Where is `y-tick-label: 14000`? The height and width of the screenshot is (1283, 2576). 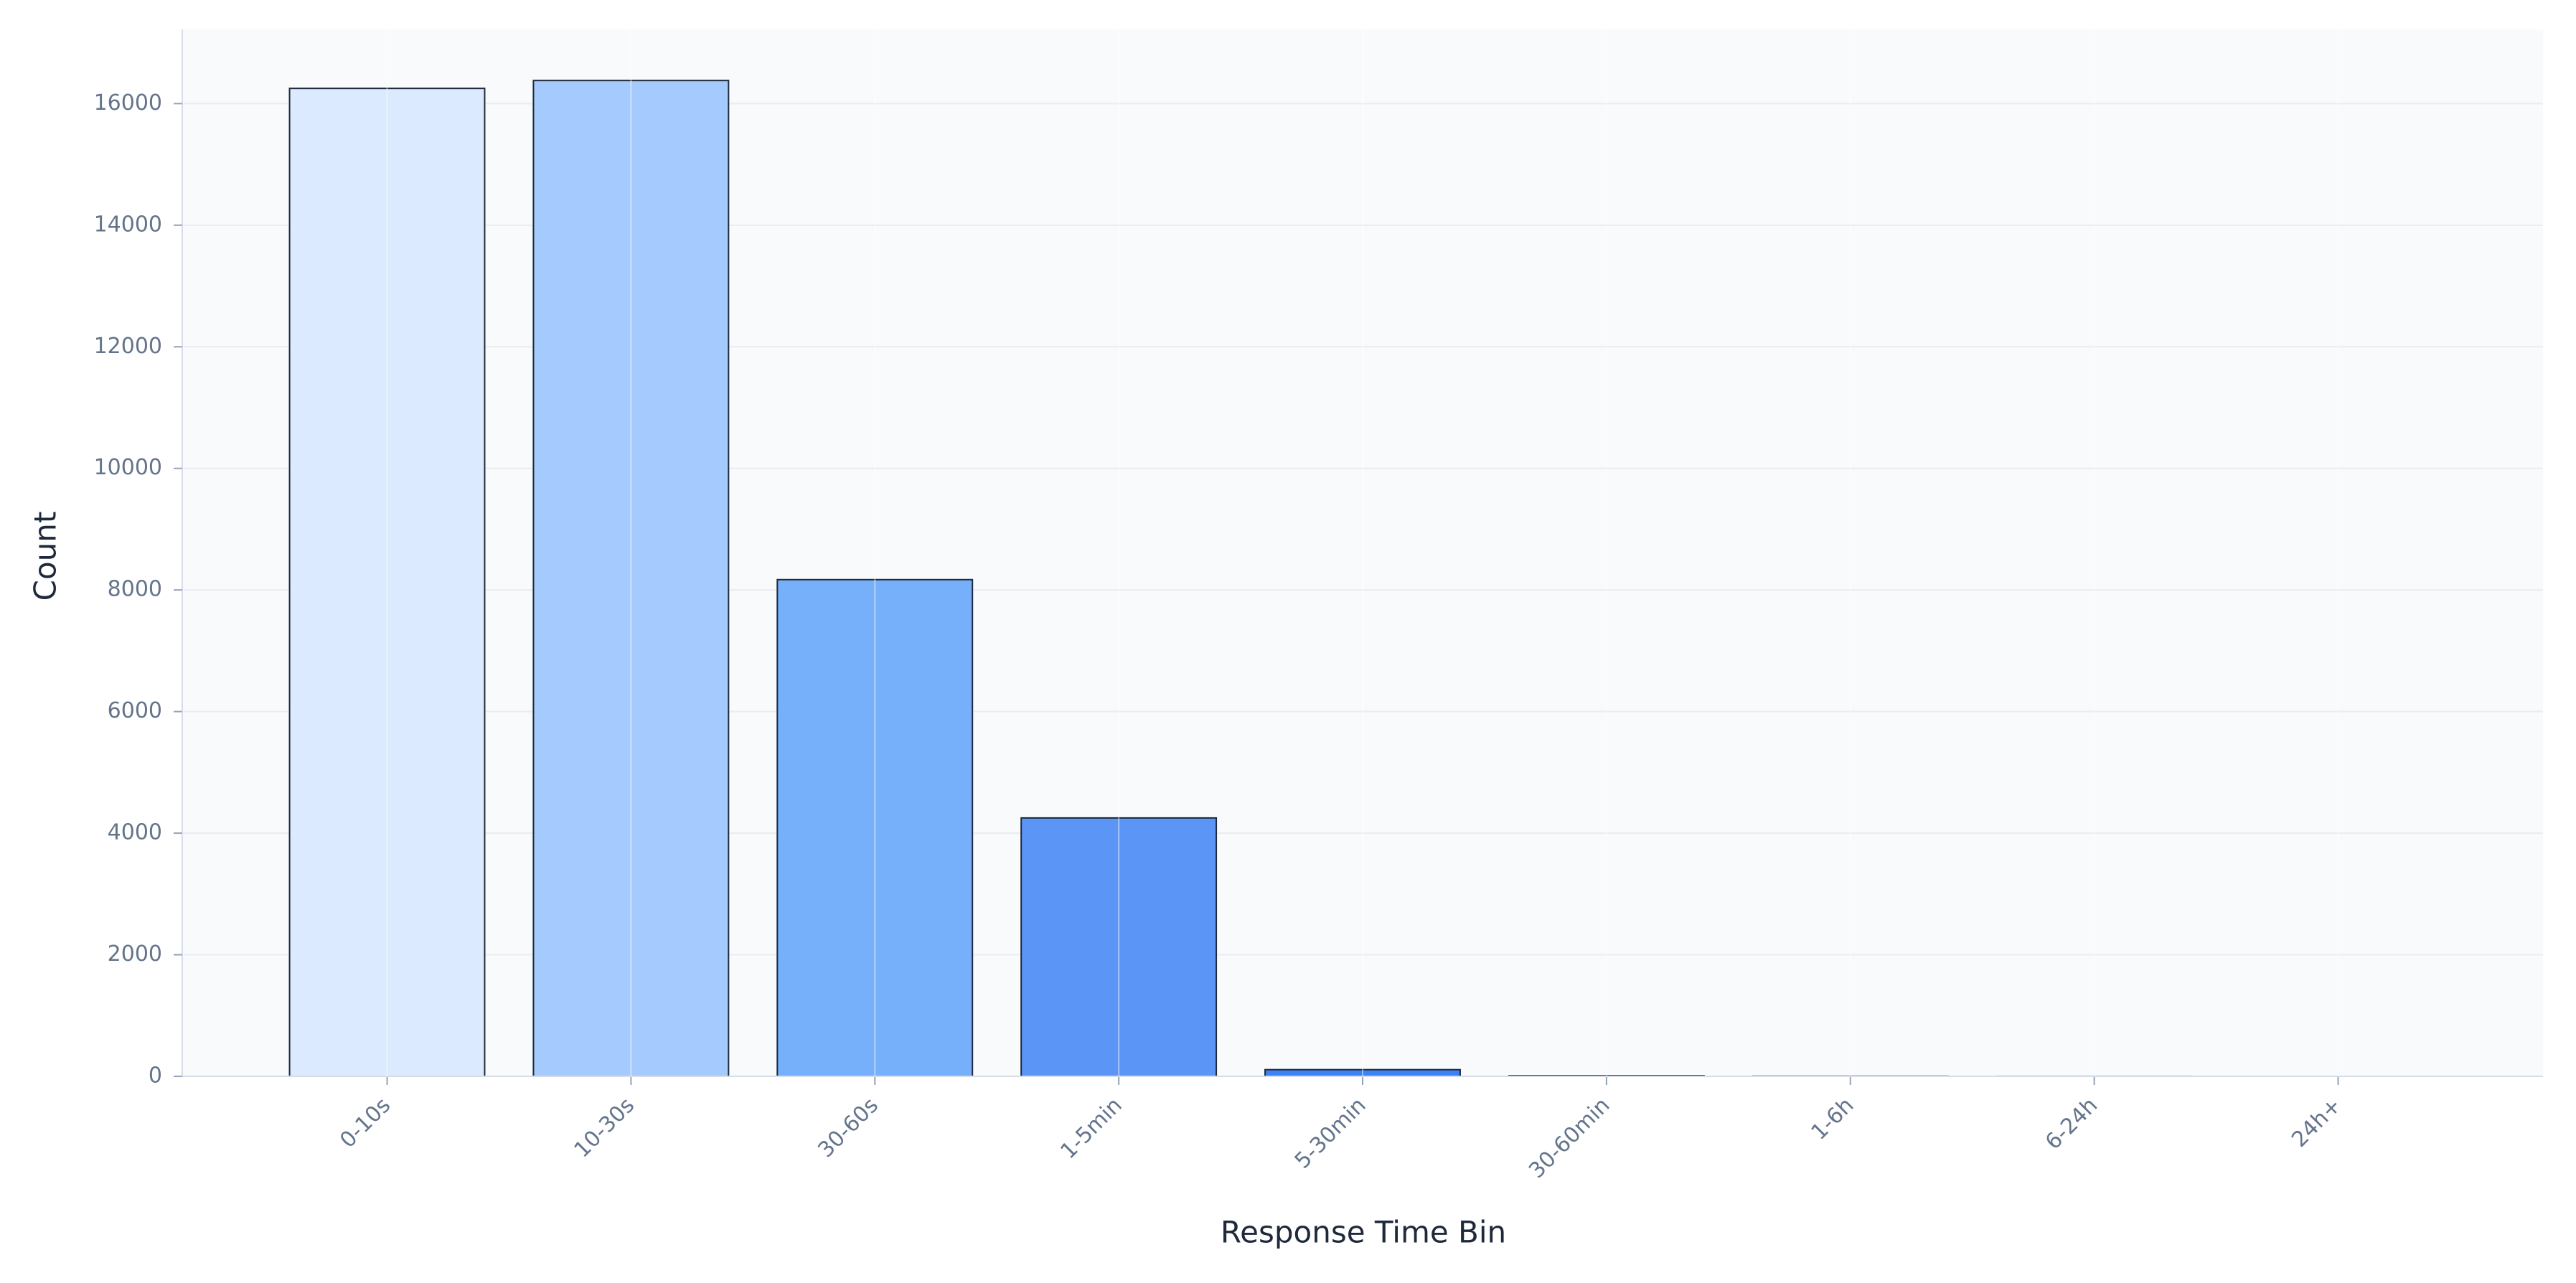
y-tick-label: 14000 is located at coordinates (128, 224).